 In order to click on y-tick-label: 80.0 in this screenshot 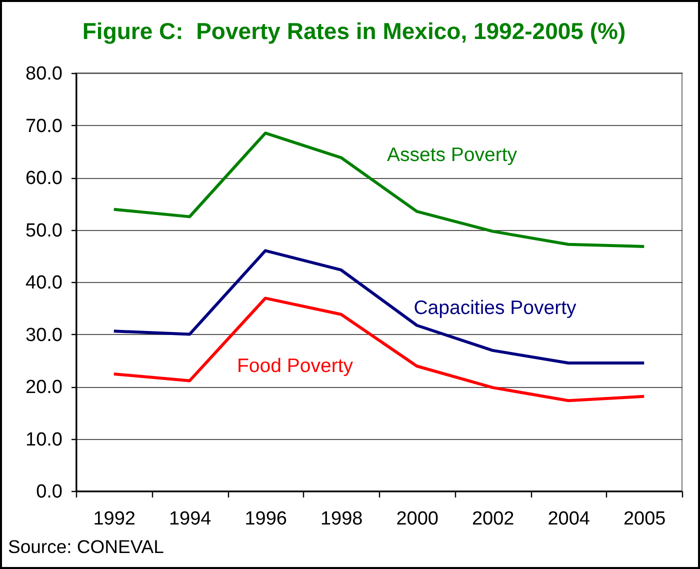, I will do `click(44, 74)`.